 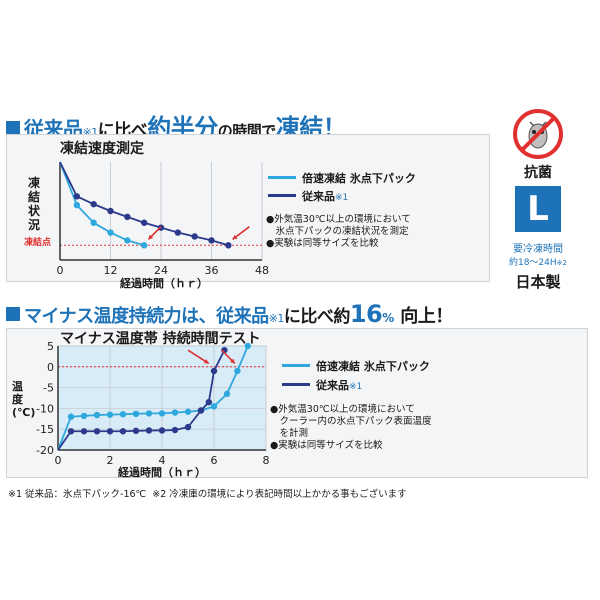 What do you see at coordinates (279, 494) in the screenshot?
I see `footer-note-2: ※2 冷凍庫の環境により表記時間以上かかる事もございます` at bounding box center [279, 494].